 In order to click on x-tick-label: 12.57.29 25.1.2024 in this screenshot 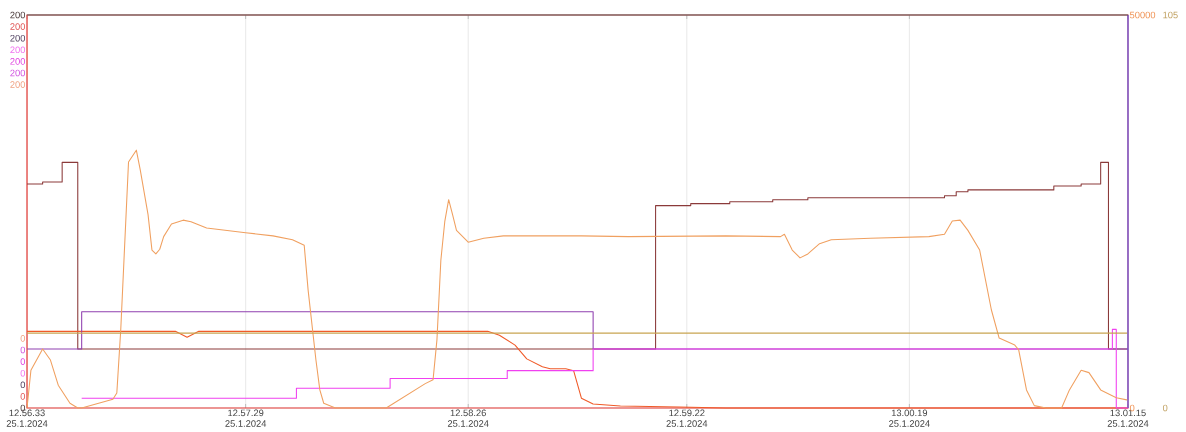, I will do `click(246, 418)`.